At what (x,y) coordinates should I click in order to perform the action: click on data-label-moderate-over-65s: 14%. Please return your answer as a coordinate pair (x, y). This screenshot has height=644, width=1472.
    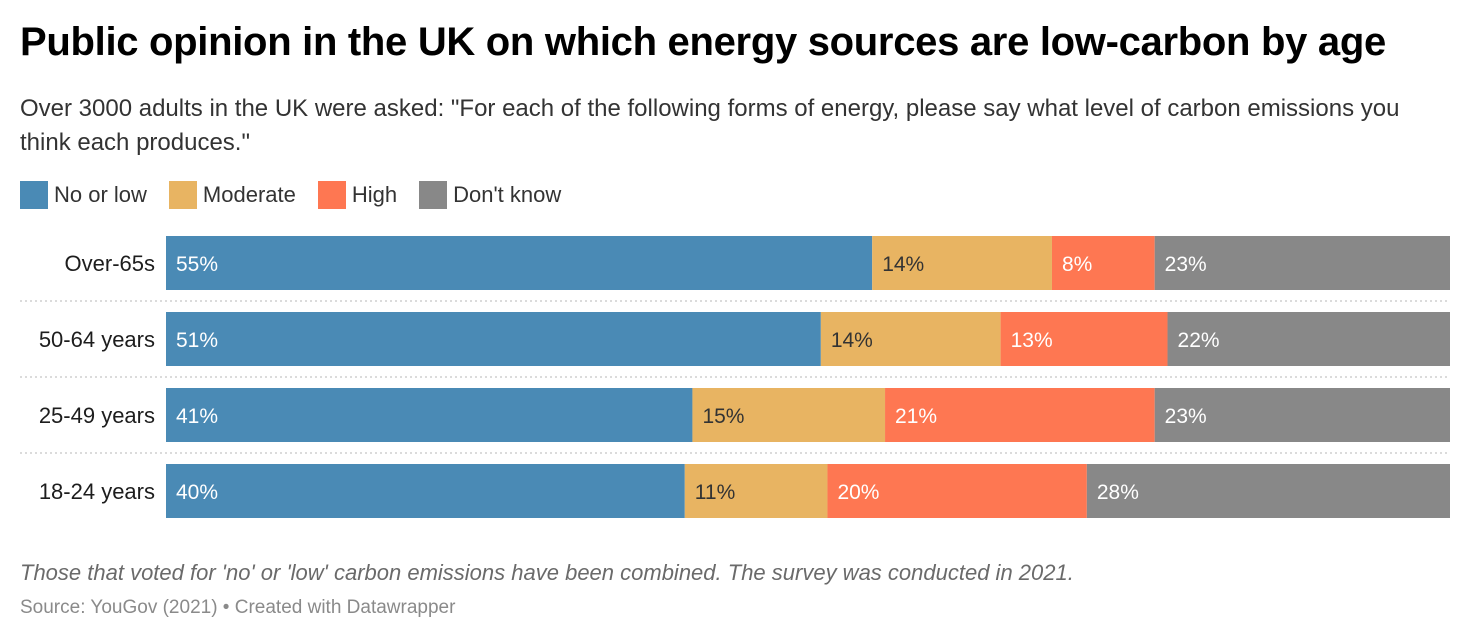
    Looking at the image, I should click on (903, 264).